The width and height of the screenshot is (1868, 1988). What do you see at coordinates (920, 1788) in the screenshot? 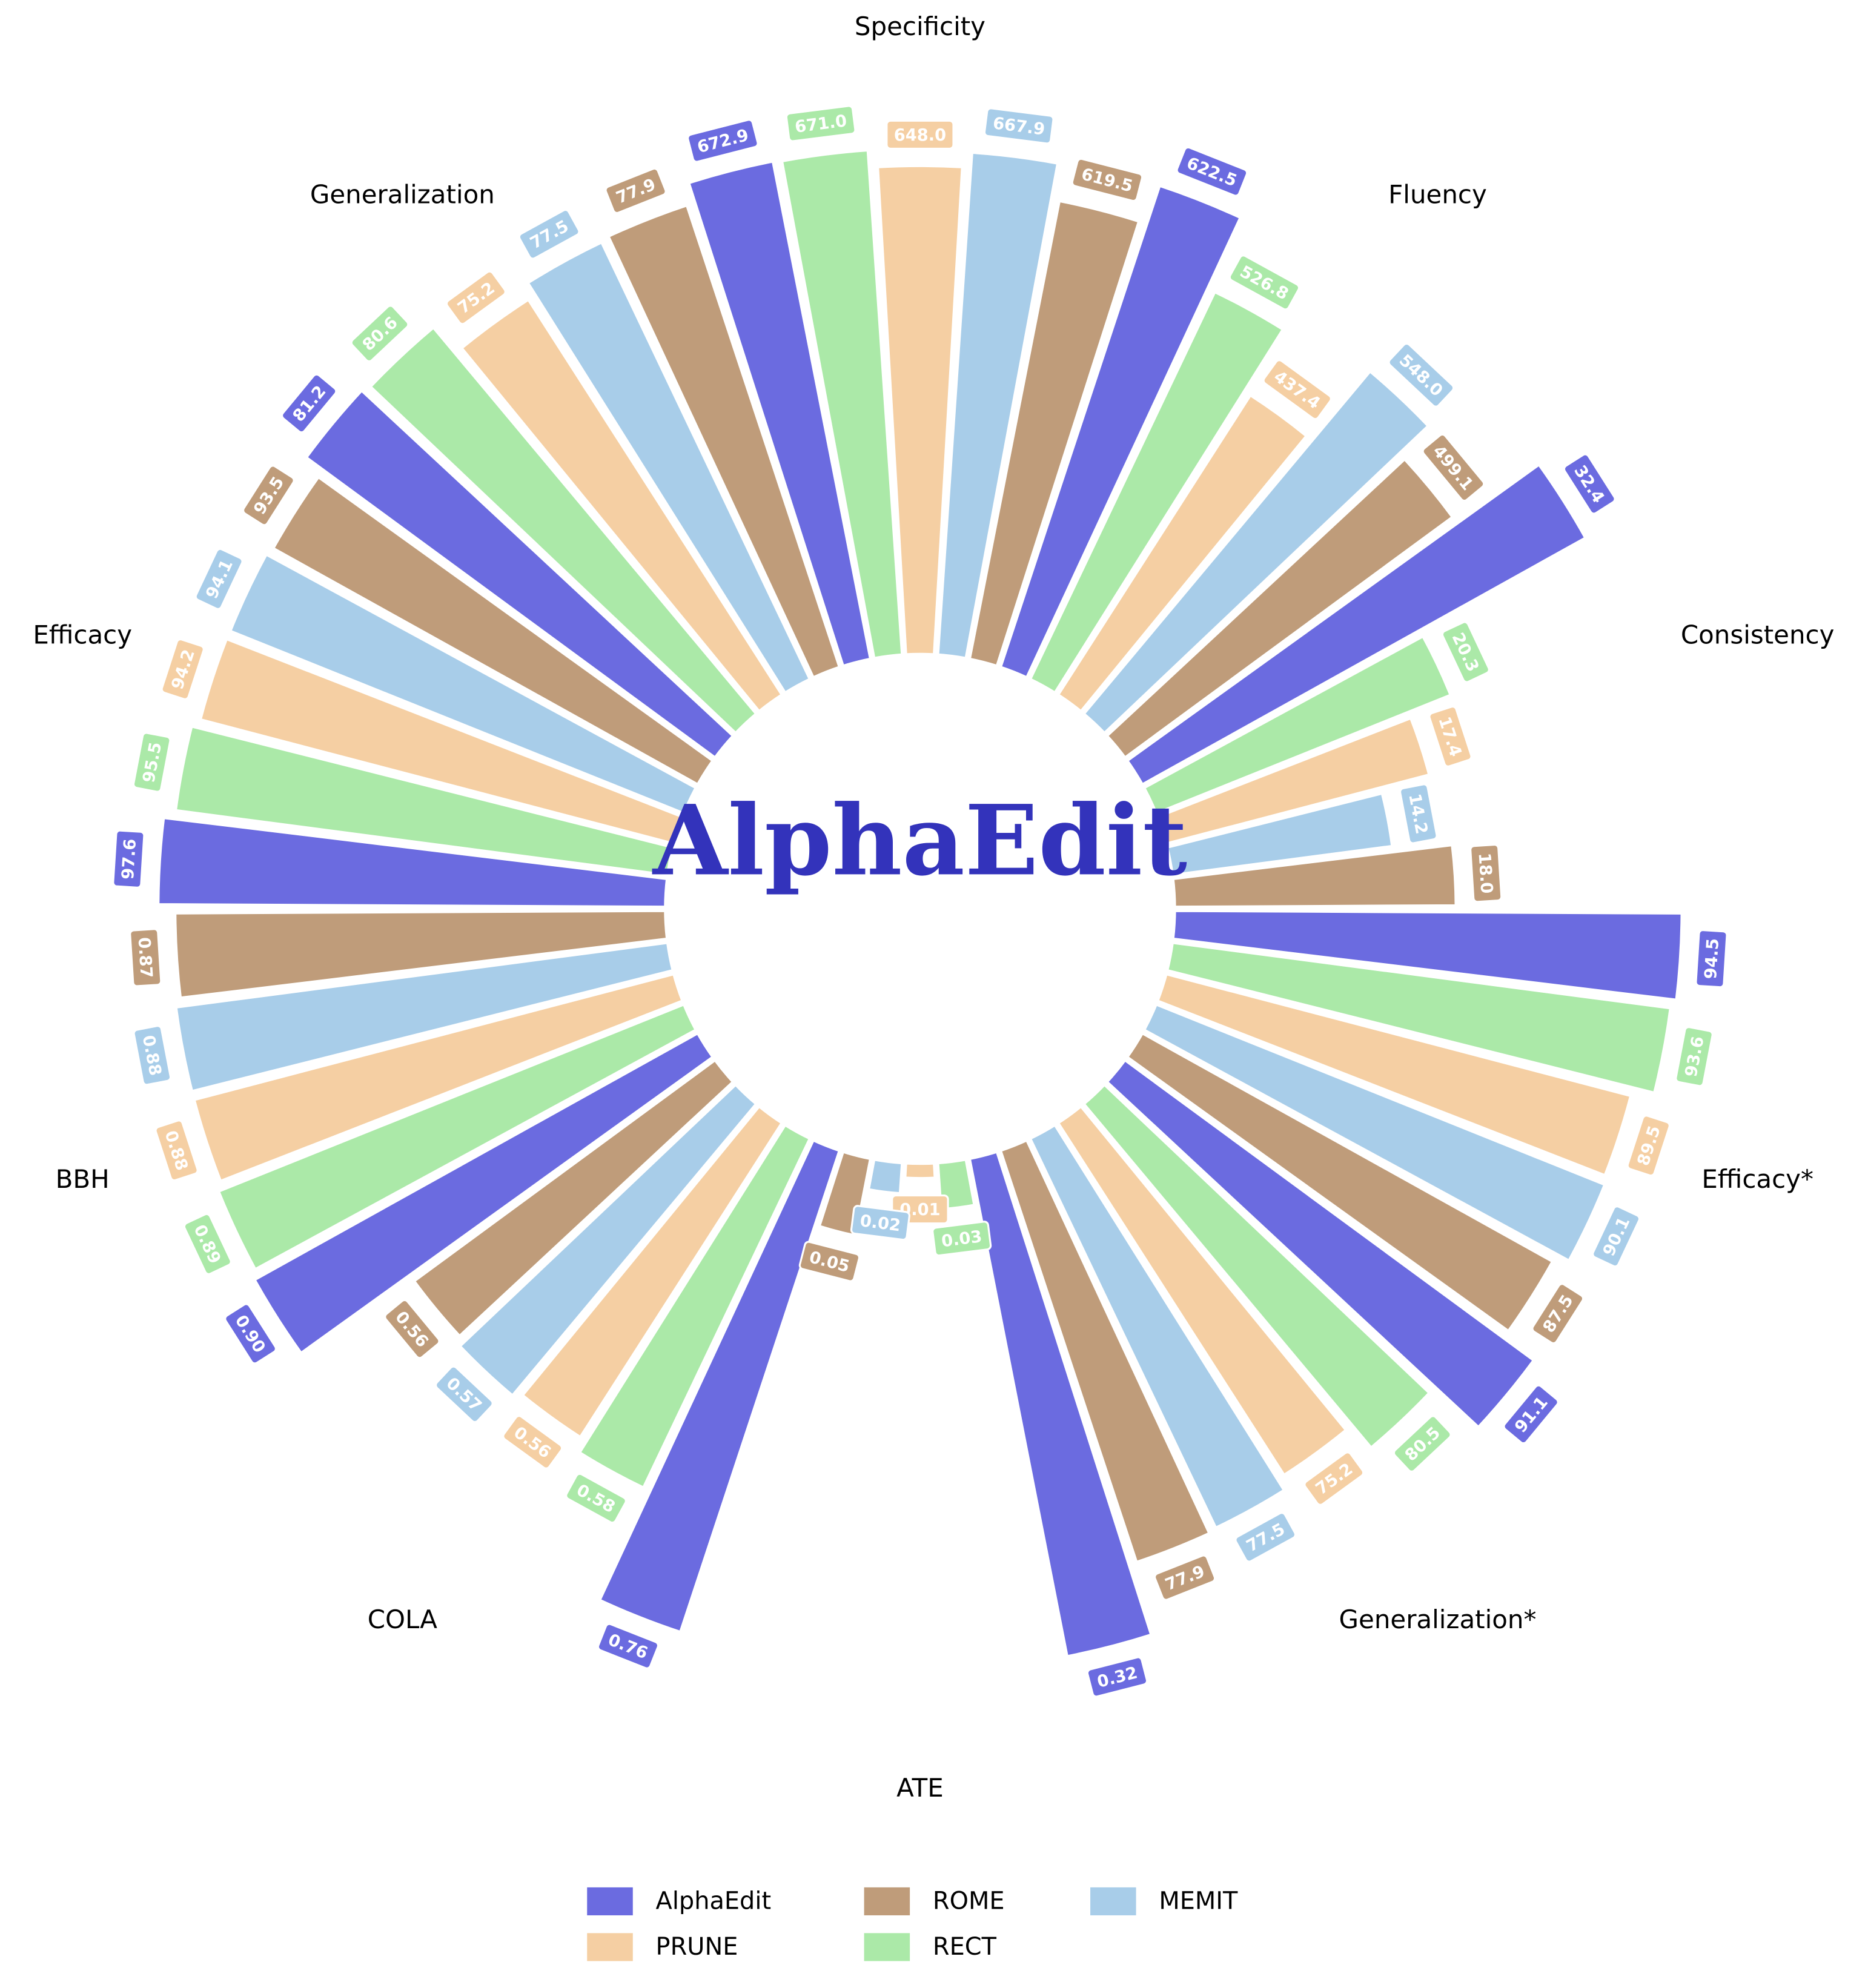
I see `category-label: ATE` at bounding box center [920, 1788].